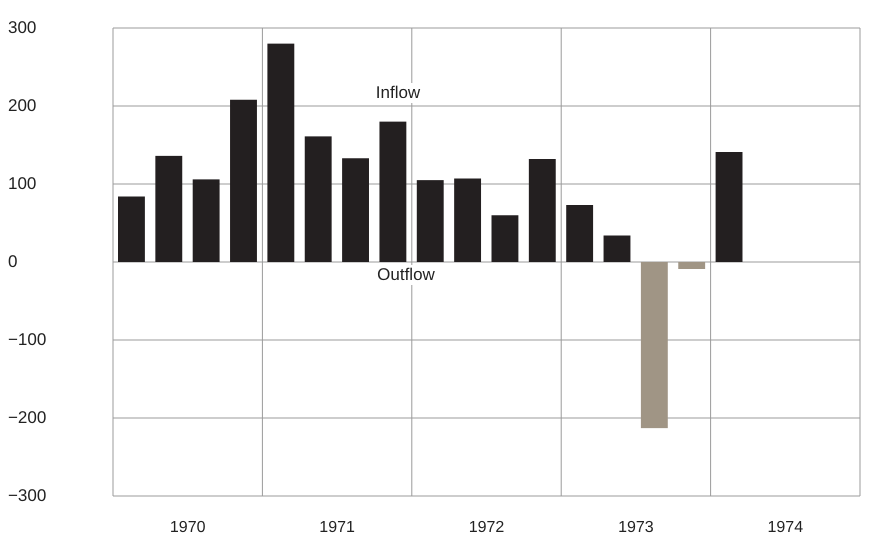 Image resolution: width=872 pixels, height=555 pixels. What do you see at coordinates (337, 527) in the screenshot?
I see `x-tick-label: 1971` at bounding box center [337, 527].